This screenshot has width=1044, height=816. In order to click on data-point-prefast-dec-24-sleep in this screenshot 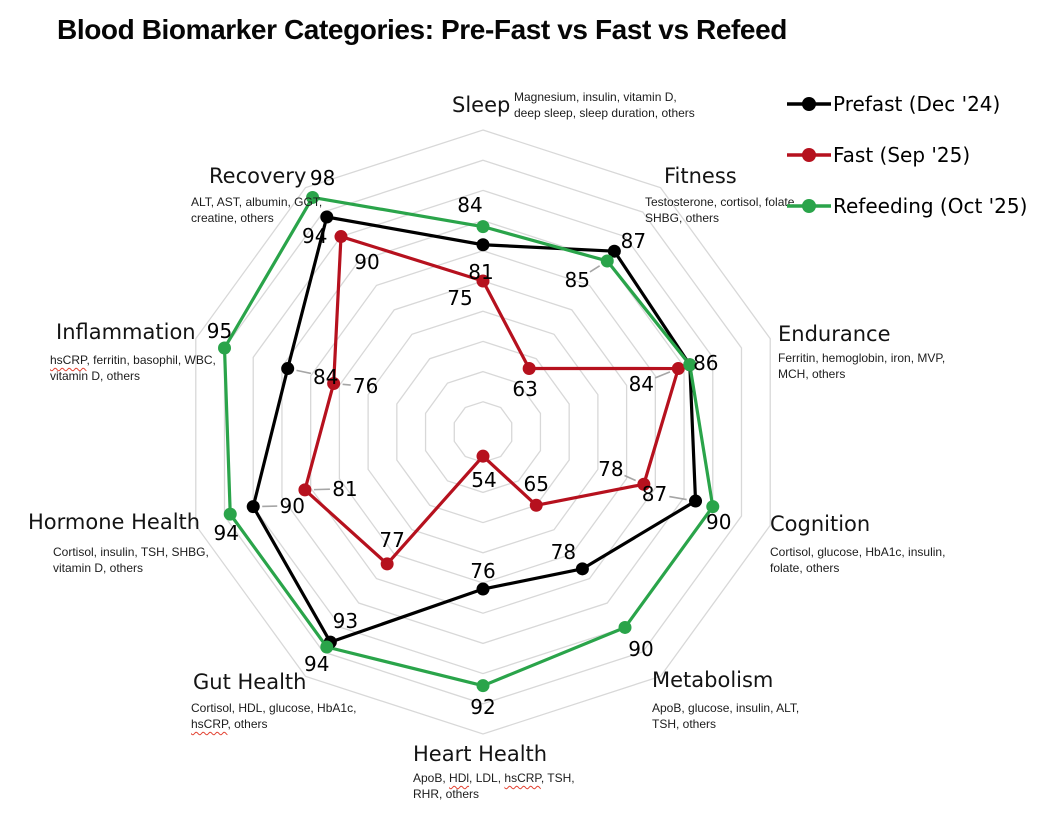, I will do `click(483, 245)`.